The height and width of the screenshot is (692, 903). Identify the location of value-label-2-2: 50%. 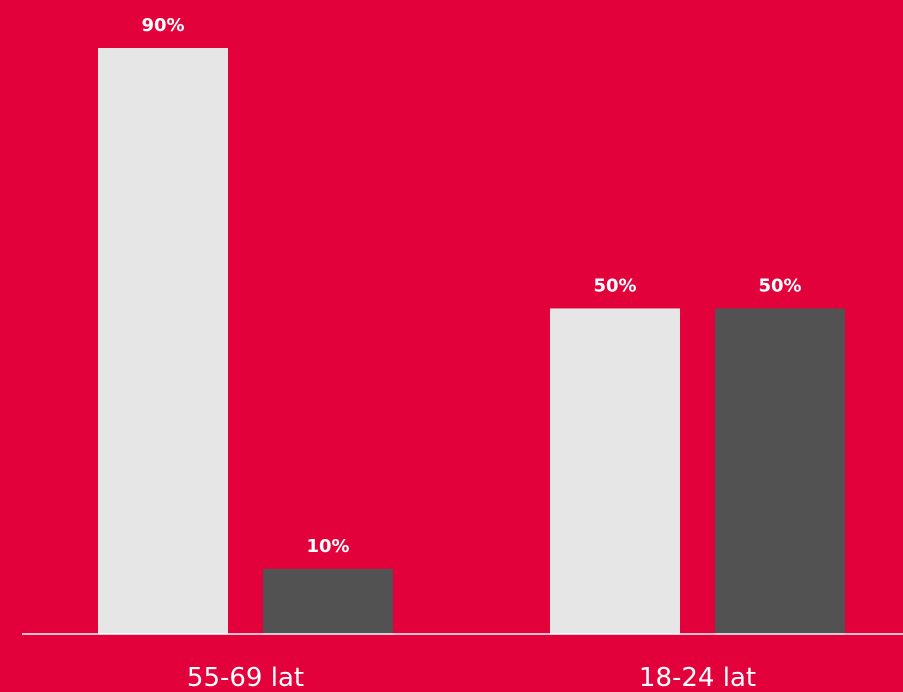
(779, 285).